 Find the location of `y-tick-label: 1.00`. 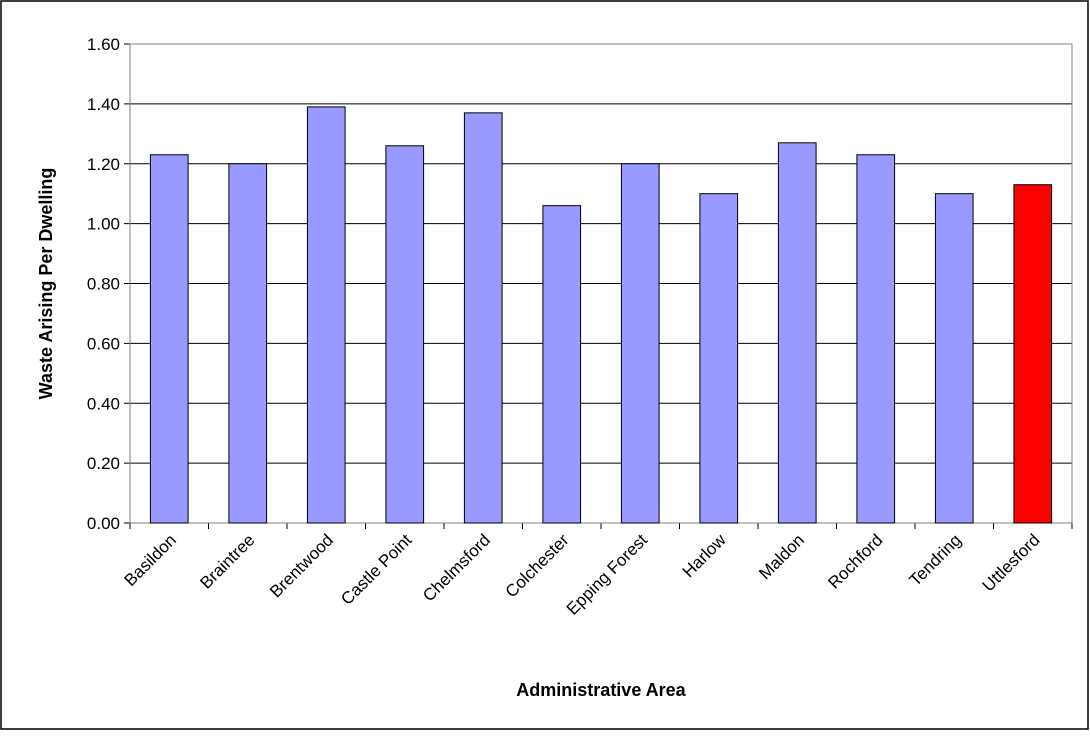

y-tick-label: 1.00 is located at coordinates (103, 224).